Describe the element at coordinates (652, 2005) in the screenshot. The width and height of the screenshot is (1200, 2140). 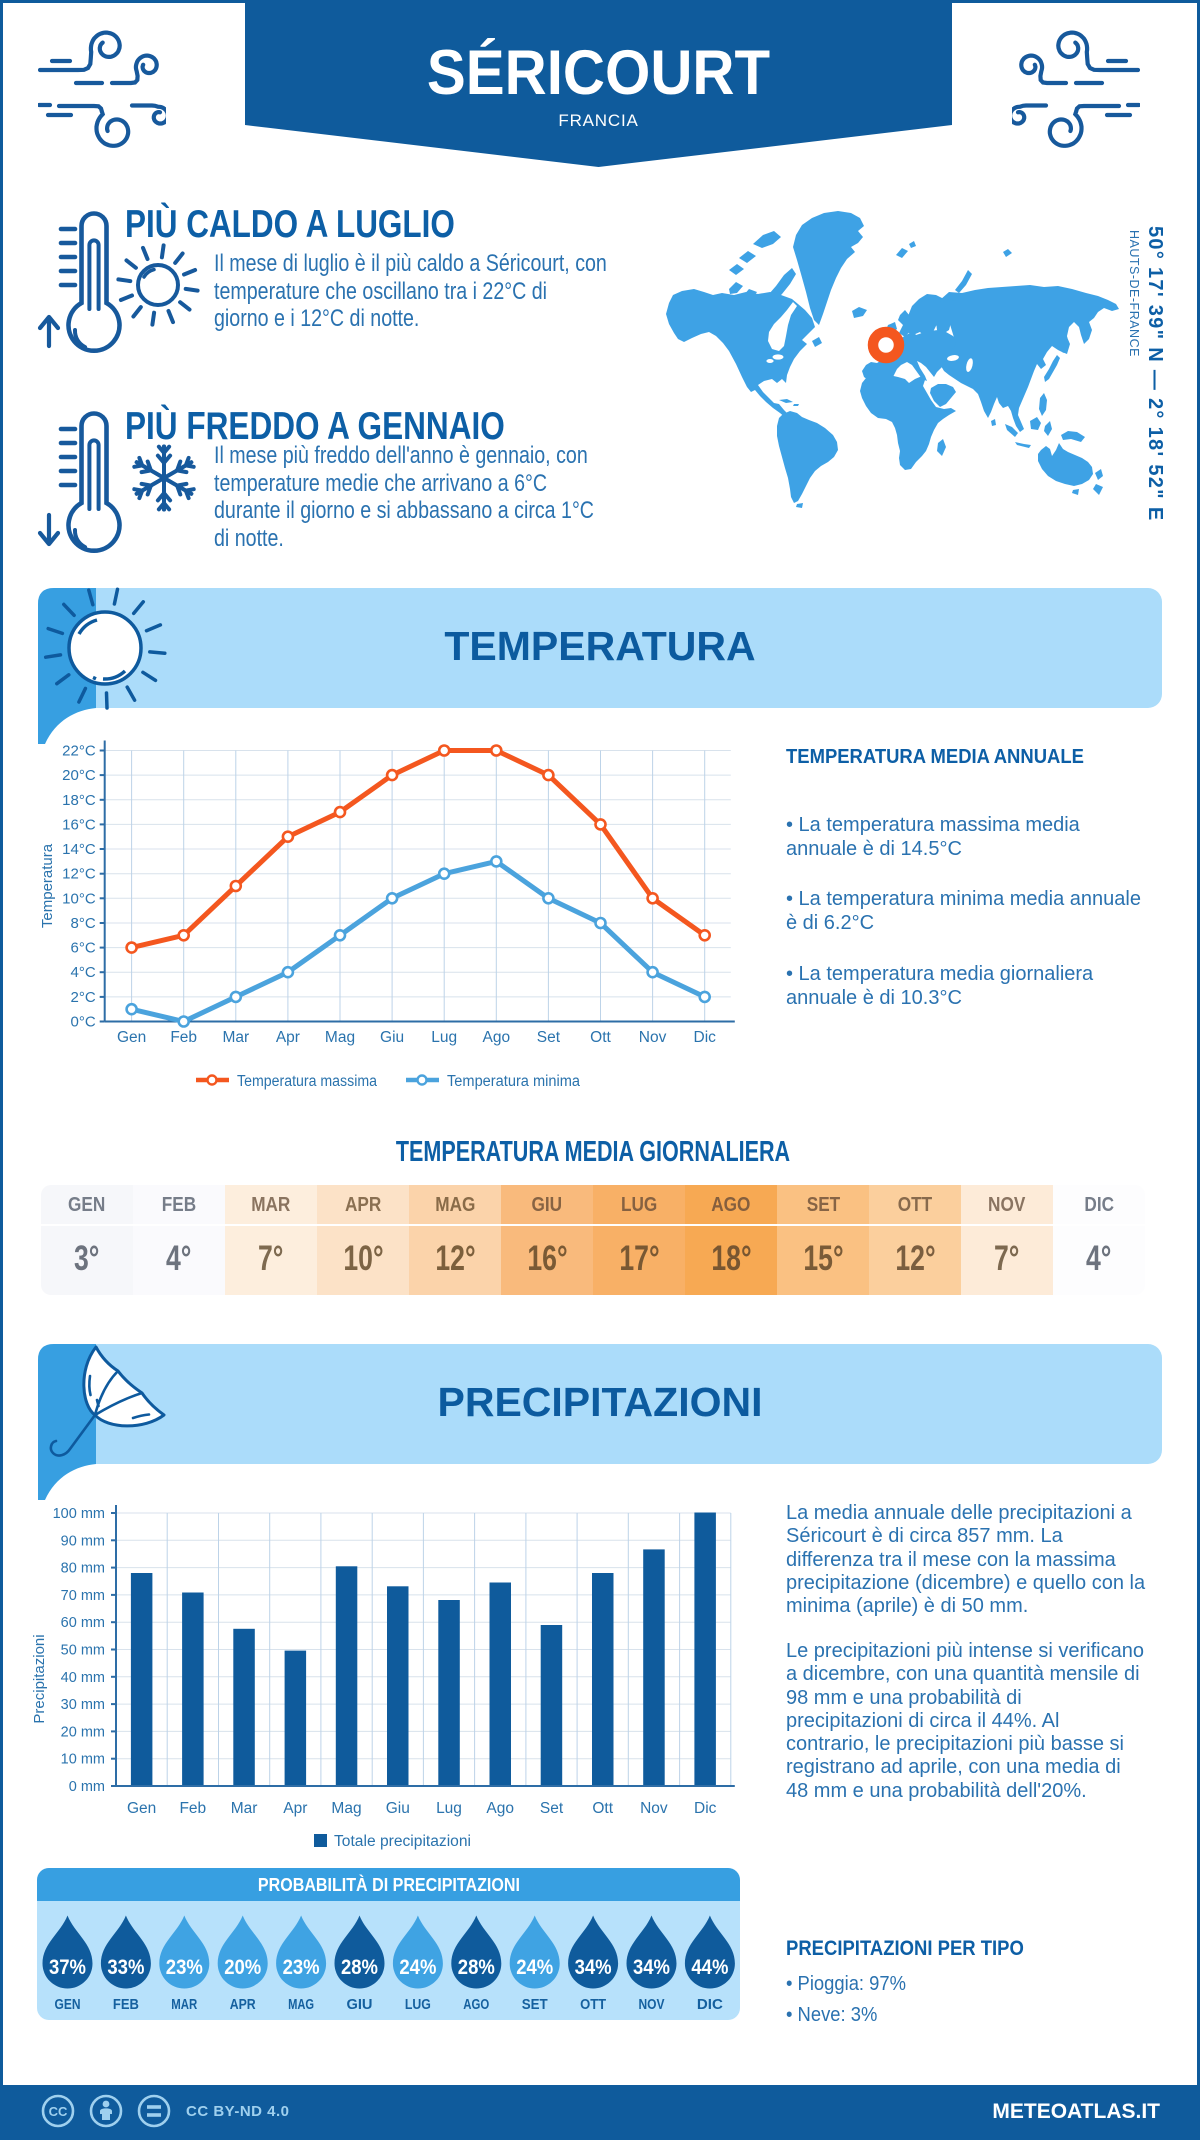
I see `svg-text: NOV` at that location.